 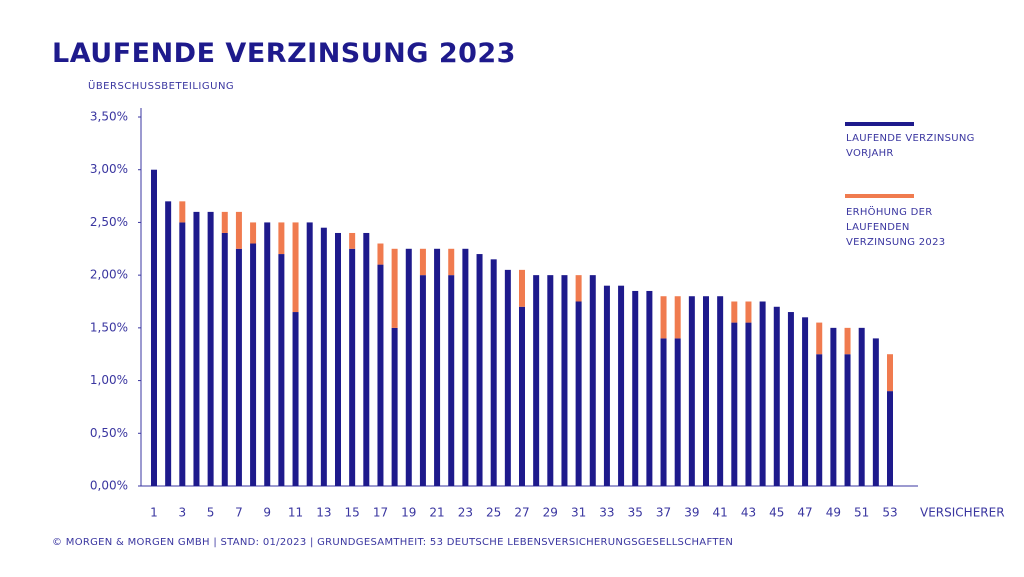 I want to click on x-tick-label: 45, so click(x=776, y=513).